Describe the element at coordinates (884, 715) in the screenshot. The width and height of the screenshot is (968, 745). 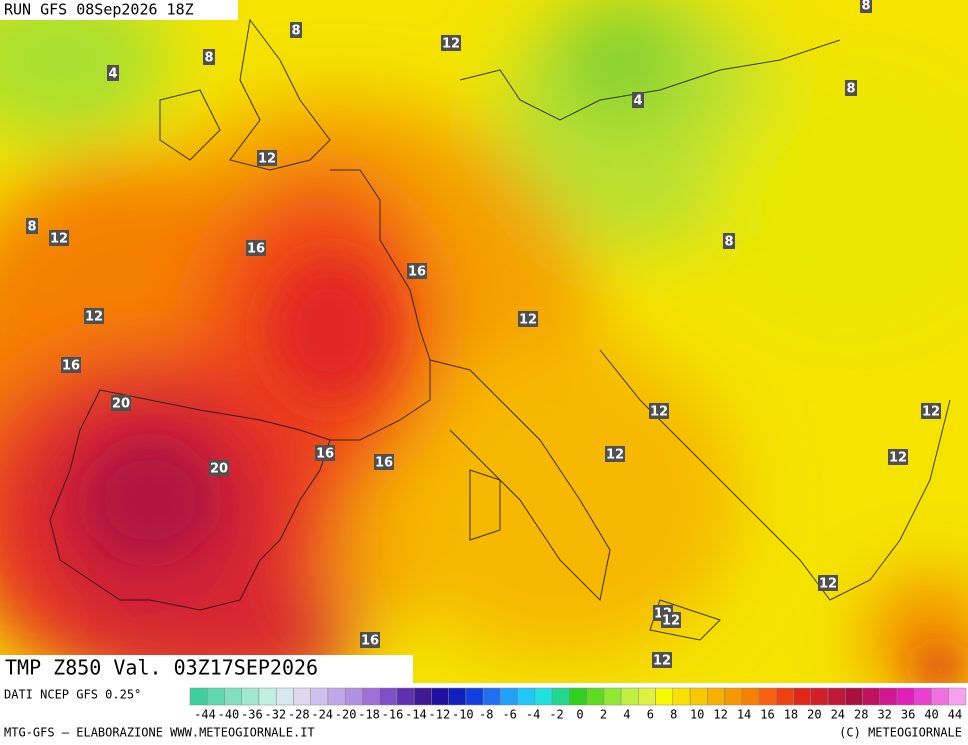
I see `colorbar-tick-label: 32` at that location.